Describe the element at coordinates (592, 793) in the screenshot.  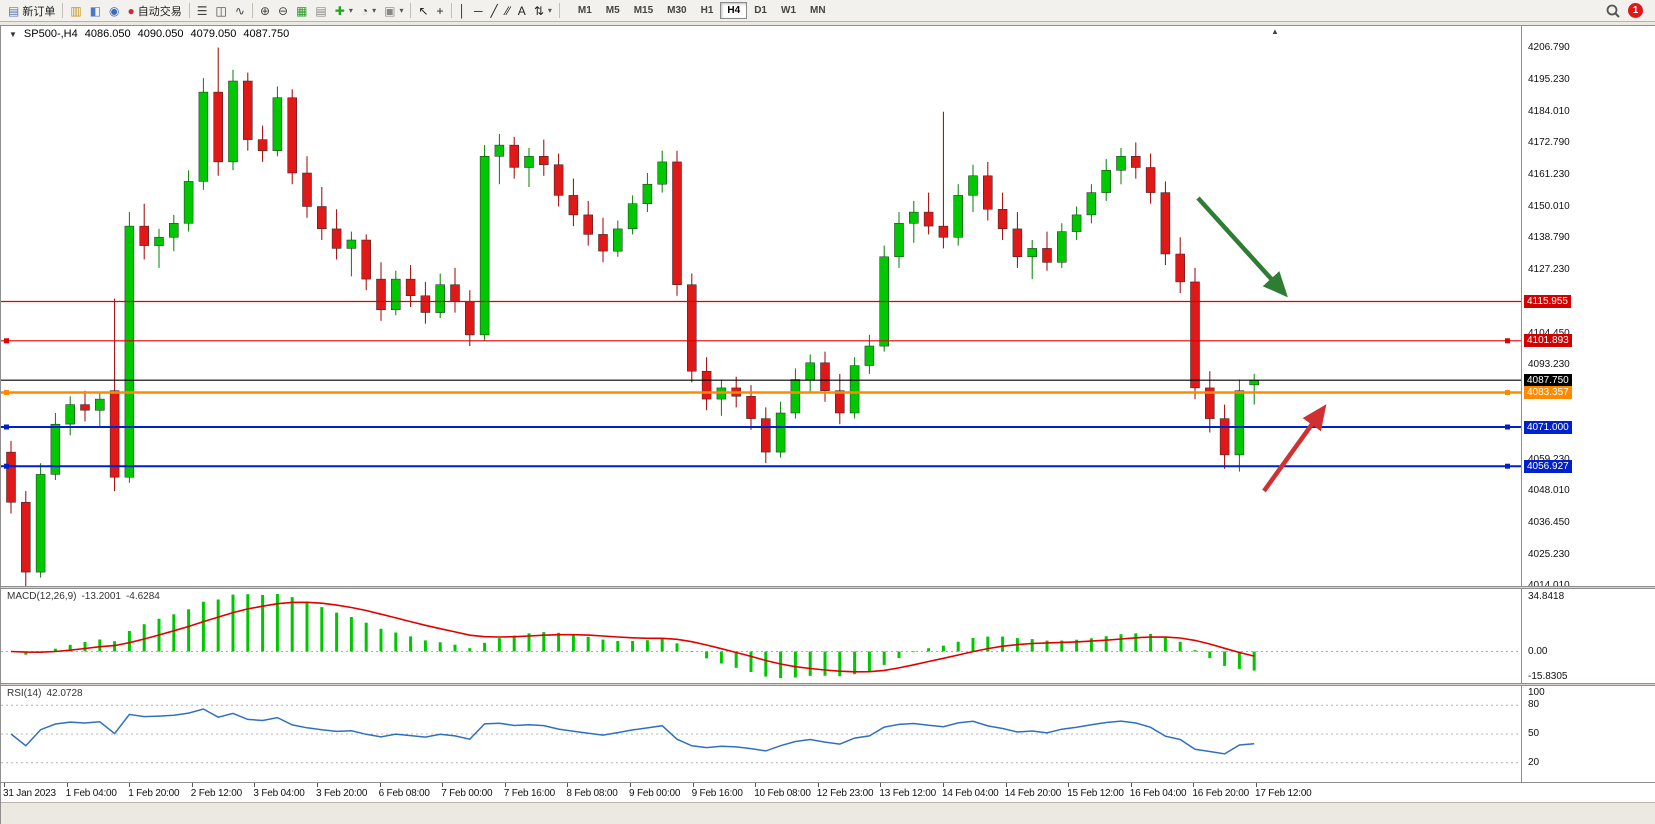
I see `time-axis-label: 8 Feb 08:00` at that location.